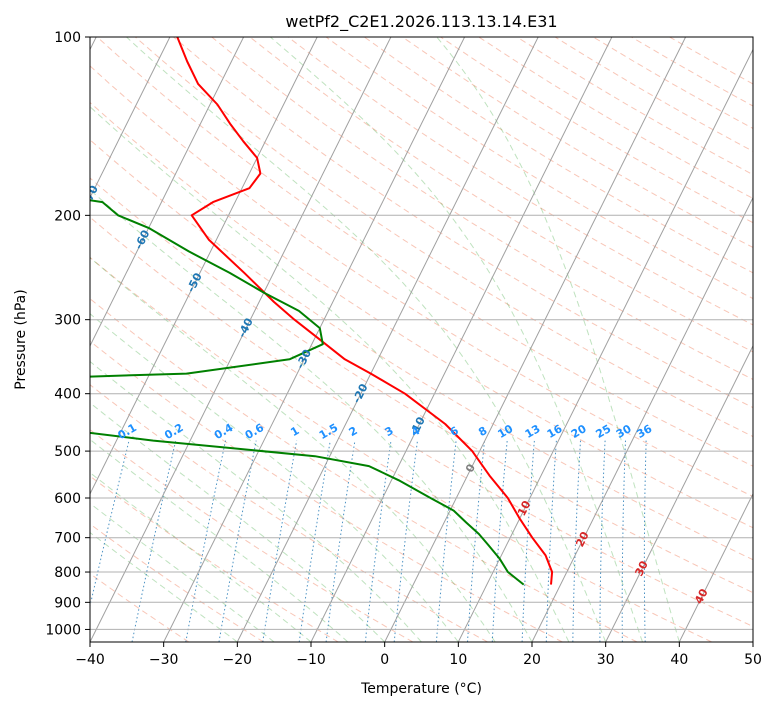  Describe the element at coordinates (384, 660) in the screenshot. I see `x-tick-label: 0` at that location.